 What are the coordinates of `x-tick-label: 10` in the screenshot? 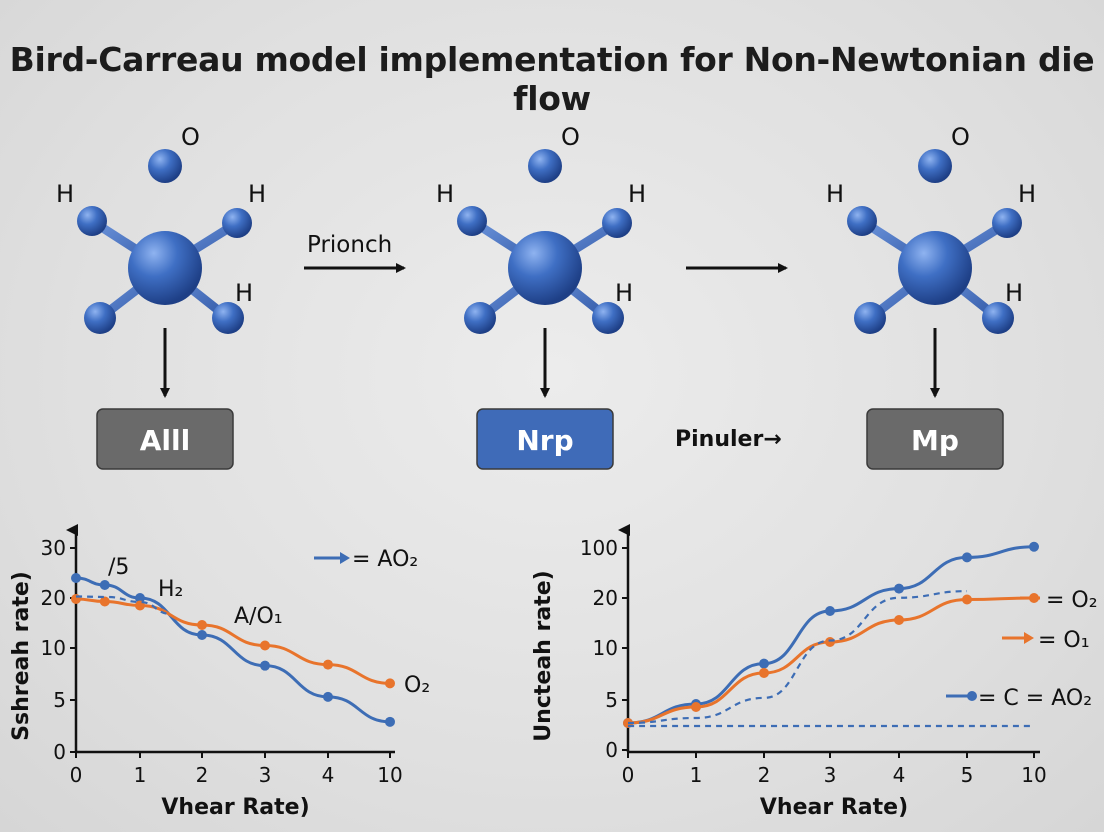 It's located at (1033, 775).